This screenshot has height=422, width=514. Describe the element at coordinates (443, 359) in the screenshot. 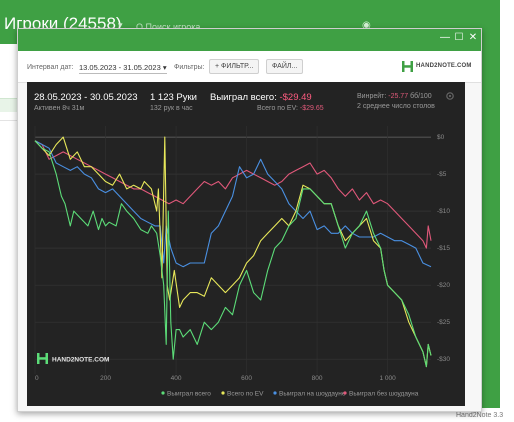

I see `y-tick-label: -$30` at that location.